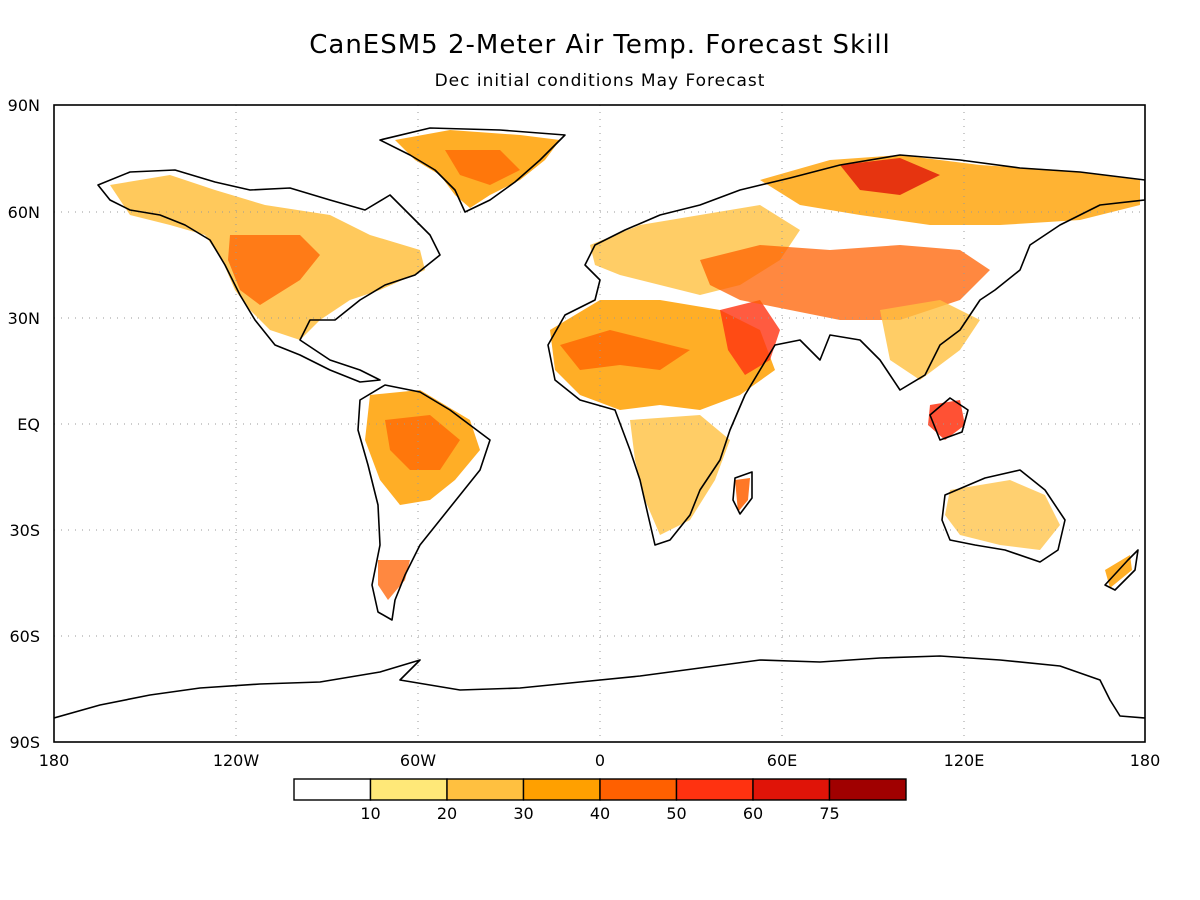  I want to click on coast-madagascar, so click(742, 493).